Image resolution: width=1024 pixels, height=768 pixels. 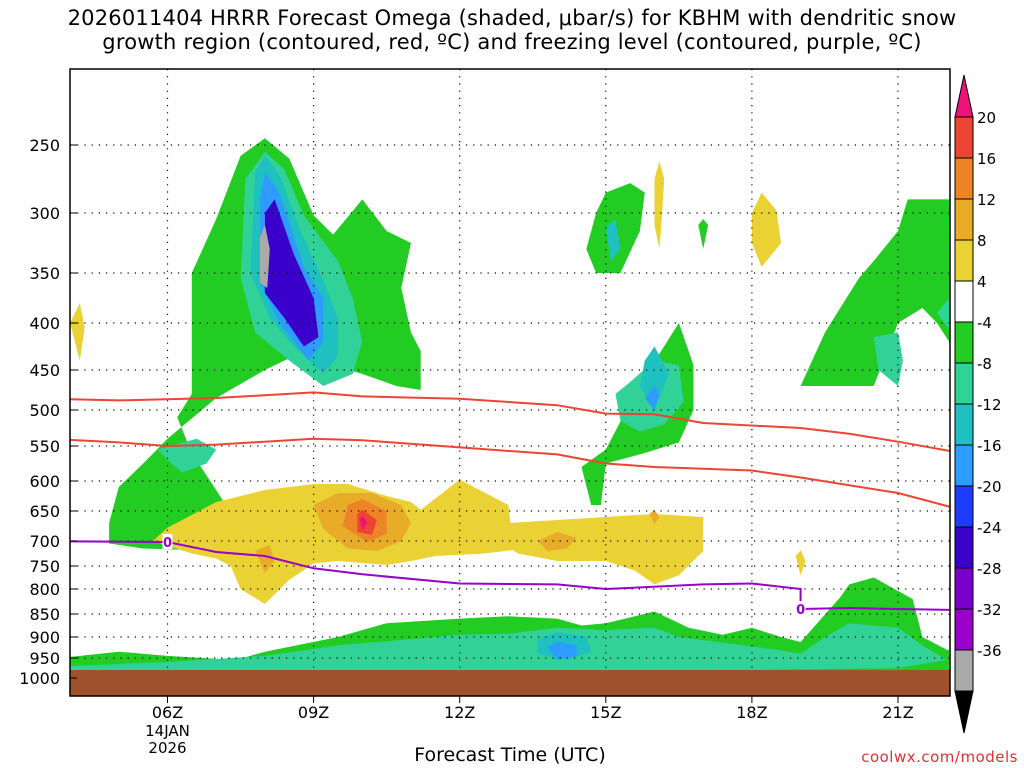 I want to click on colorbar-label-5: -4, so click(x=984, y=323).